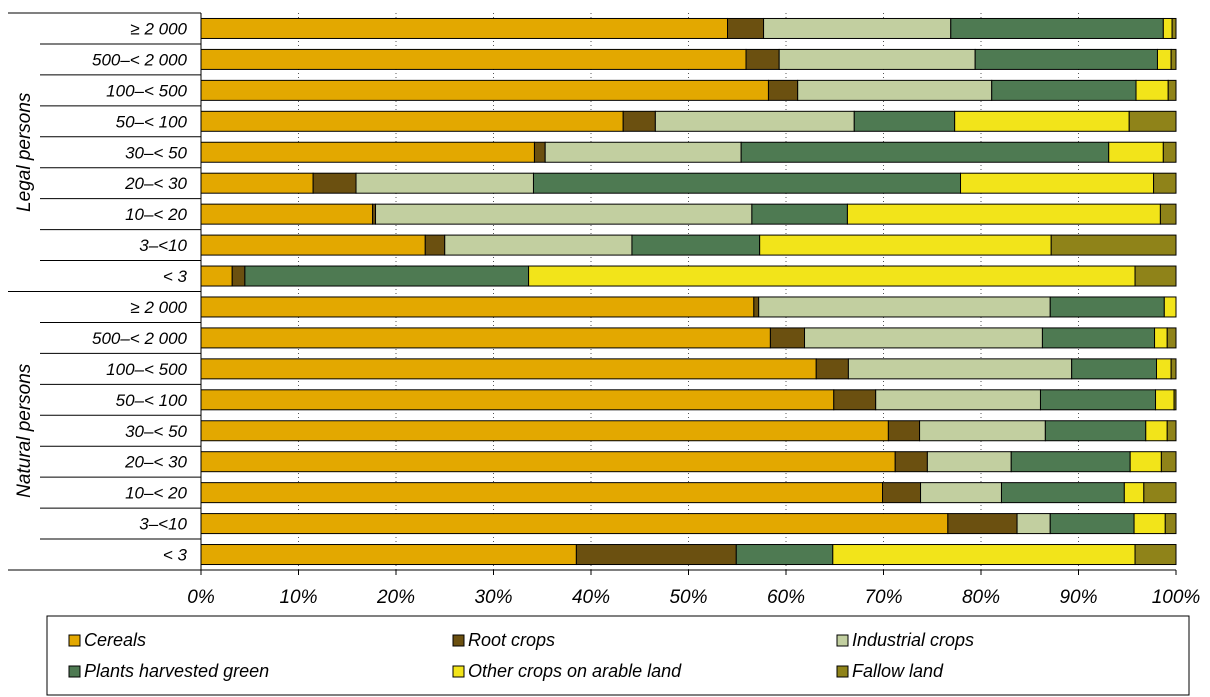 This screenshot has width=1210, height=697. What do you see at coordinates (575, 671) in the screenshot?
I see `legend-label: Other crops on arable land` at bounding box center [575, 671].